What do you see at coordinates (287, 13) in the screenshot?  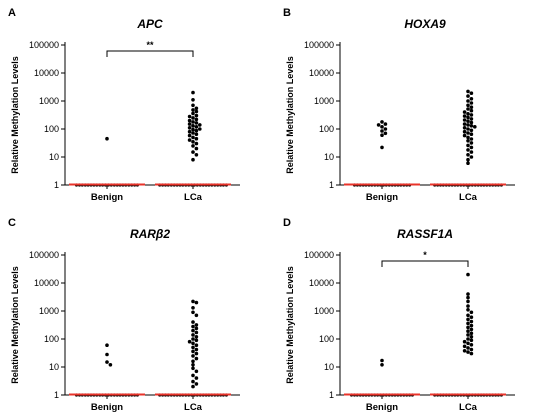 I see `panel-letter: B` at bounding box center [287, 13].